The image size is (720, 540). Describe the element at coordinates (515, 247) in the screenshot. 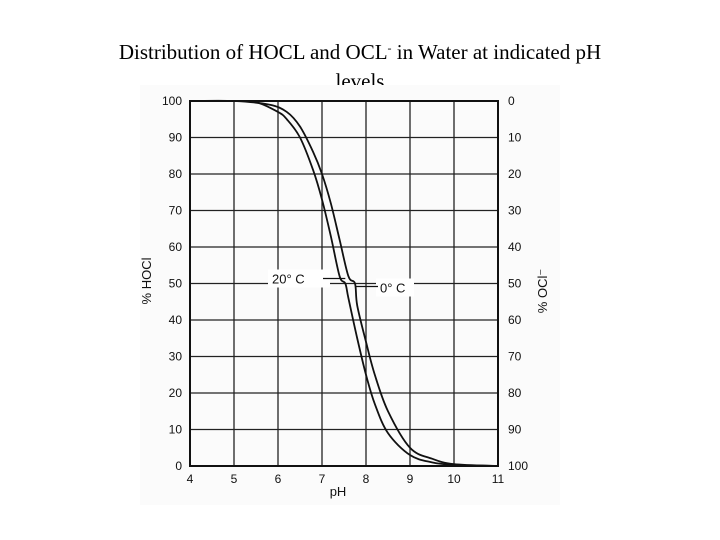

I see `y-right-tick-label-6: 40` at that location.